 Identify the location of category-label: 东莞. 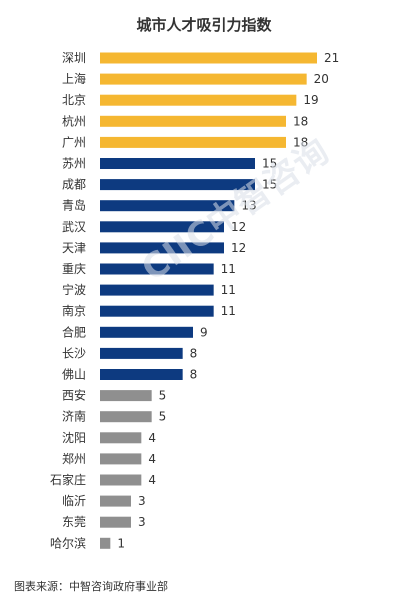
(74, 522).